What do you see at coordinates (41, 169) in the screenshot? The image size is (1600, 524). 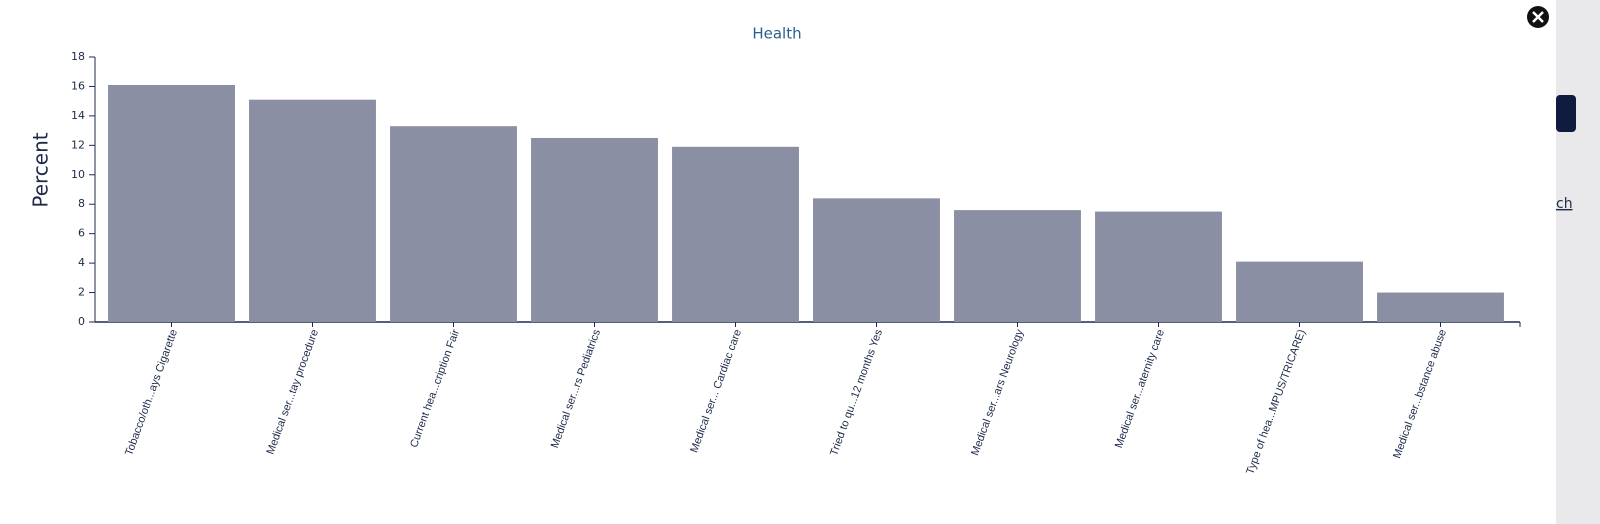 I see `y-axis-label: Percent` at bounding box center [41, 169].